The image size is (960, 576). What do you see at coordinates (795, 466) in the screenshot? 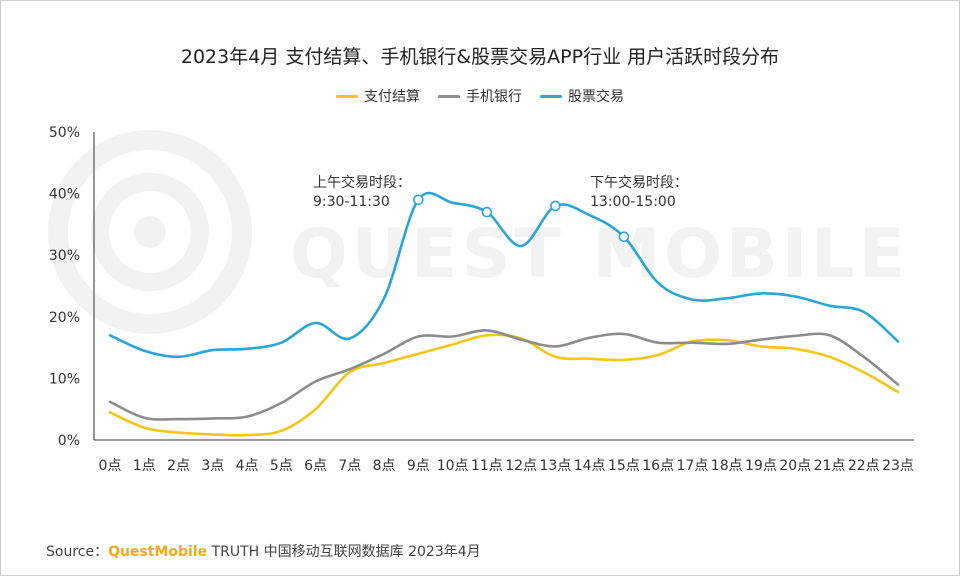
I see `x-tick-label: 20点` at bounding box center [795, 466].